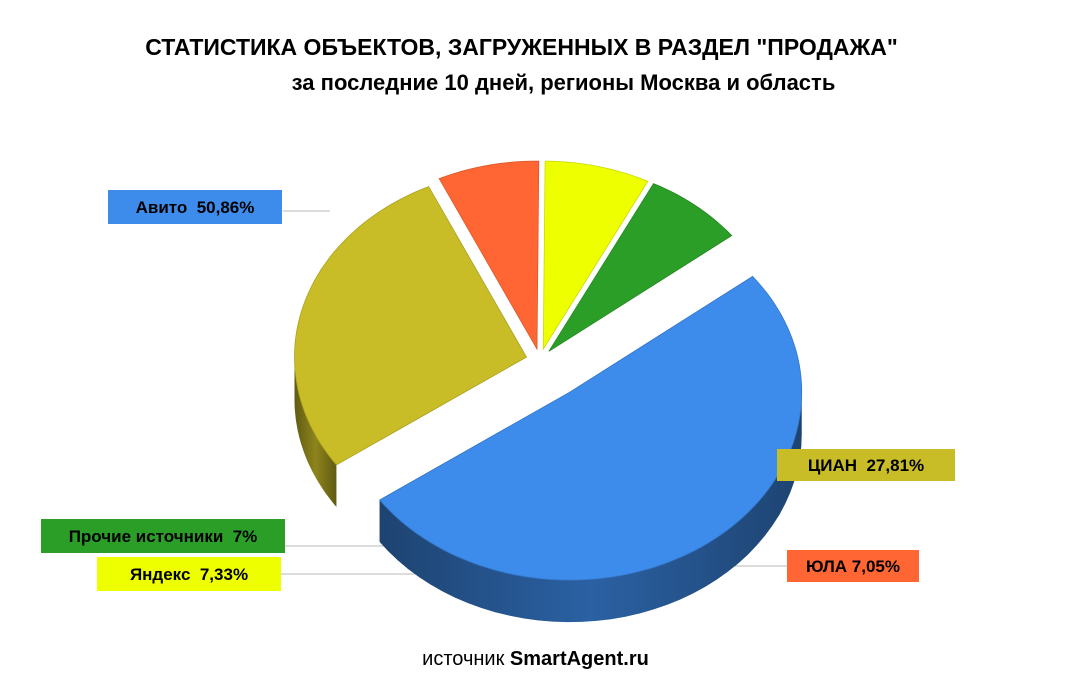 The image size is (1071, 689). I want to click on data-label-2: ЮЛА 7,05%, so click(853, 566).